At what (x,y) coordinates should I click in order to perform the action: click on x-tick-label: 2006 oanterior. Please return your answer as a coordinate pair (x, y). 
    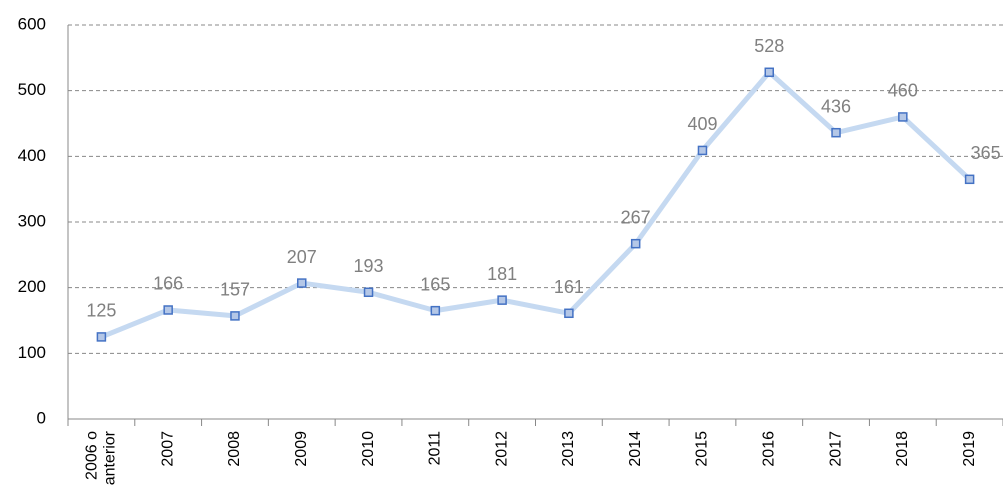
    Looking at the image, I should click on (101, 457).